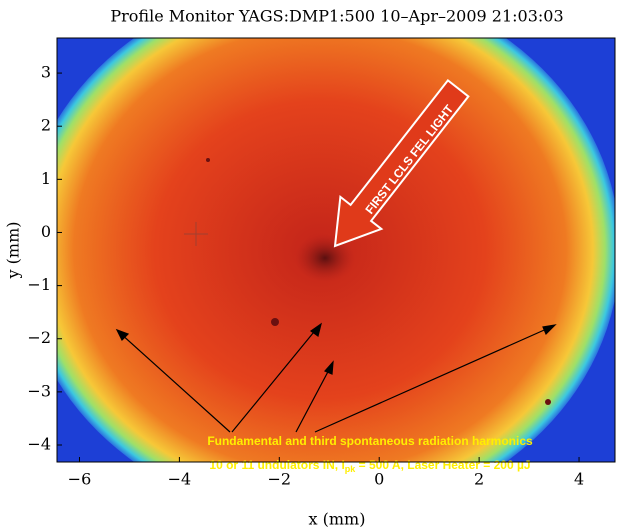  What do you see at coordinates (13, 251) in the screenshot?
I see `y-axis-label: y (mm)` at bounding box center [13, 251].